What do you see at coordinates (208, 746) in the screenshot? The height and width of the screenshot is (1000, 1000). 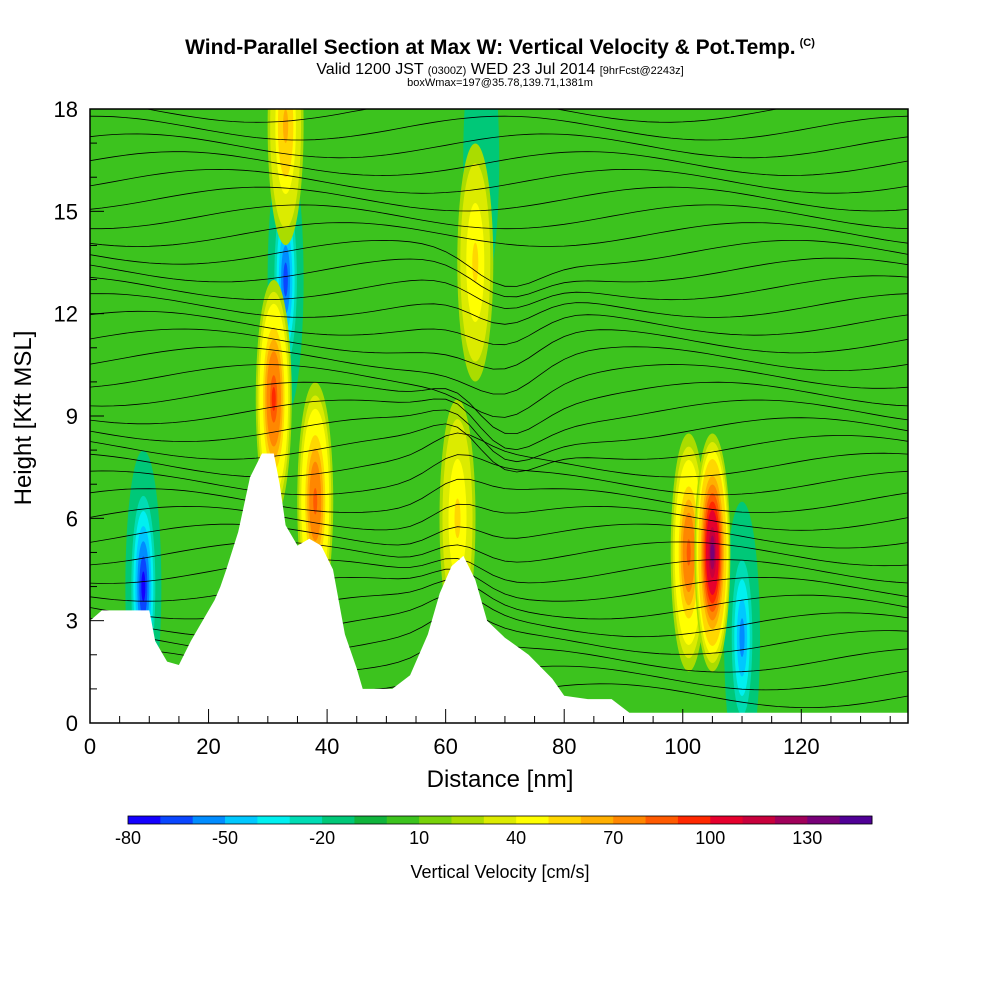 I see `x-tick-label: 20` at bounding box center [208, 746].